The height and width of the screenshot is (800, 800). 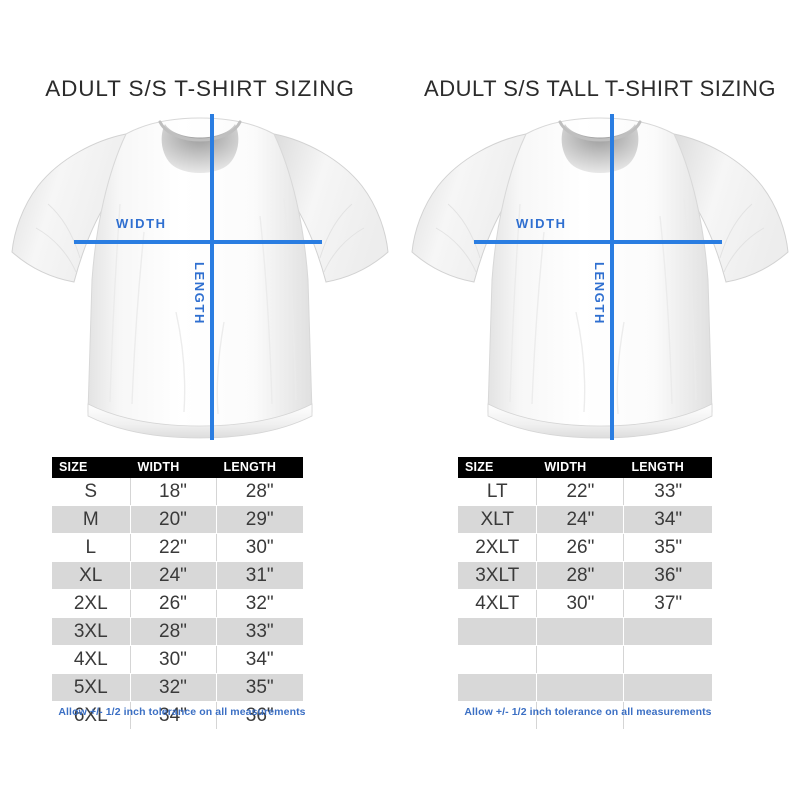 I want to click on cell-width: 32", so click(x=173, y=687).